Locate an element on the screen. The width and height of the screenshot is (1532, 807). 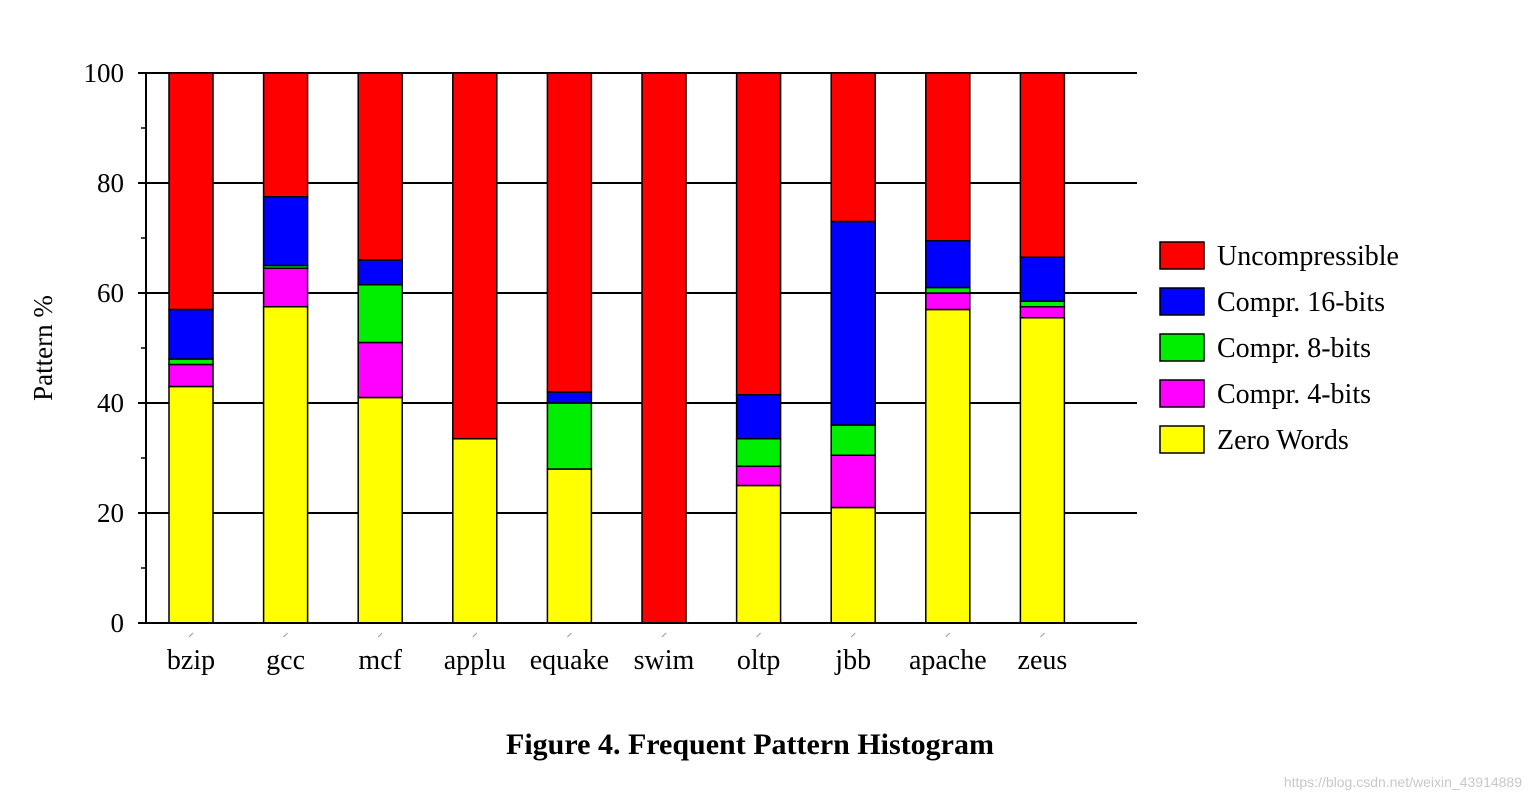
y-tick-label: 40 is located at coordinates (110, 403).